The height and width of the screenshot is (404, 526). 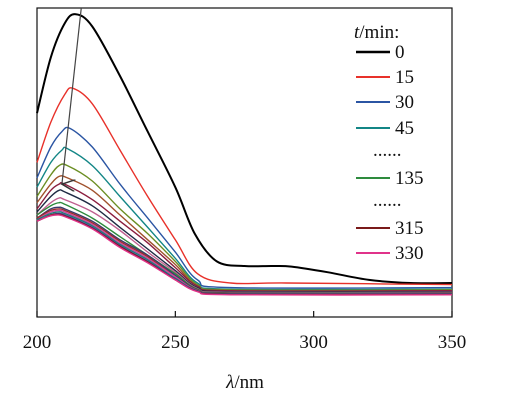 What do you see at coordinates (313, 342) in the screenshot?
I see `x-tick-label-300: 300` at bounding box center [313, 342].